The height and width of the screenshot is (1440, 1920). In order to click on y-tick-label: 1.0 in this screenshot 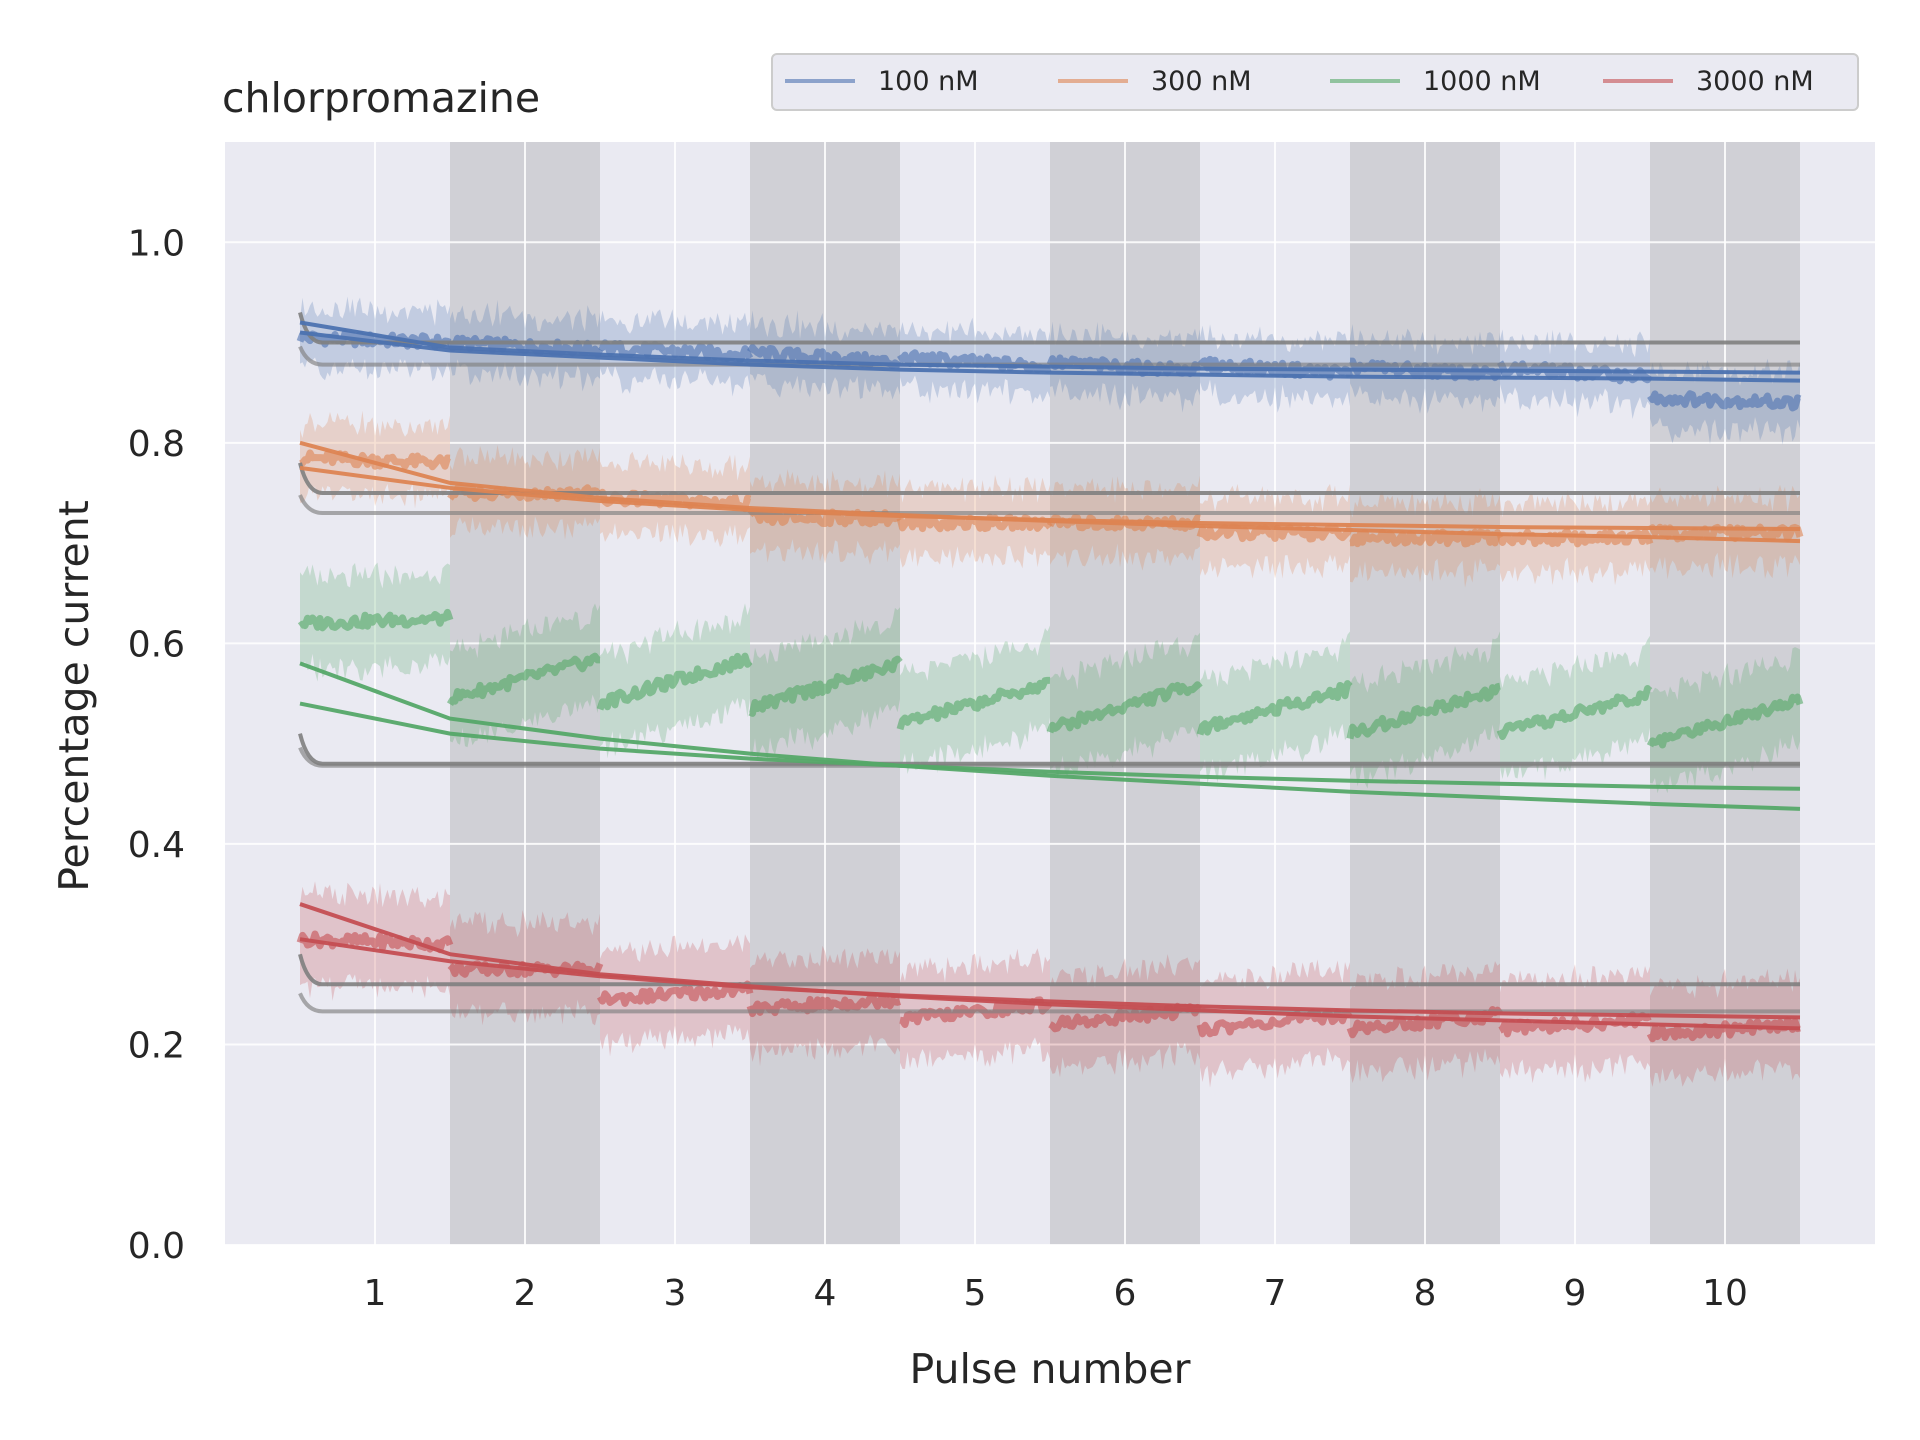, I will do `click(156, 243)`.